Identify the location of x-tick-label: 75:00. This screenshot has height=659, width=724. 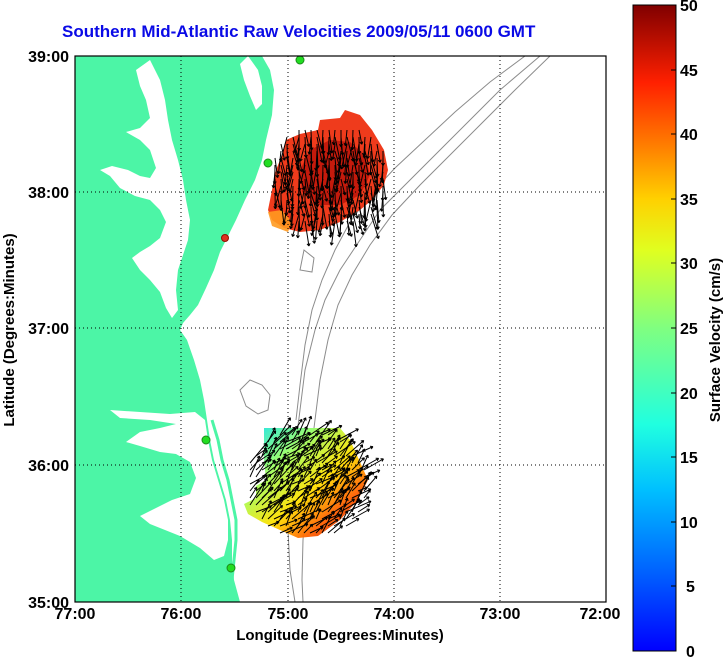
(288, 614).